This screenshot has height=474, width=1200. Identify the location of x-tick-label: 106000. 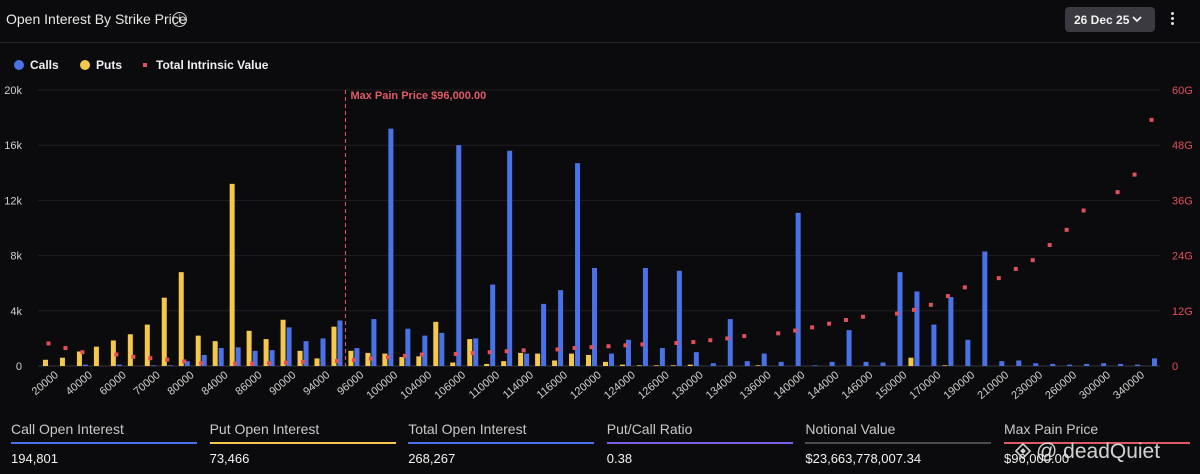
(450, 385).